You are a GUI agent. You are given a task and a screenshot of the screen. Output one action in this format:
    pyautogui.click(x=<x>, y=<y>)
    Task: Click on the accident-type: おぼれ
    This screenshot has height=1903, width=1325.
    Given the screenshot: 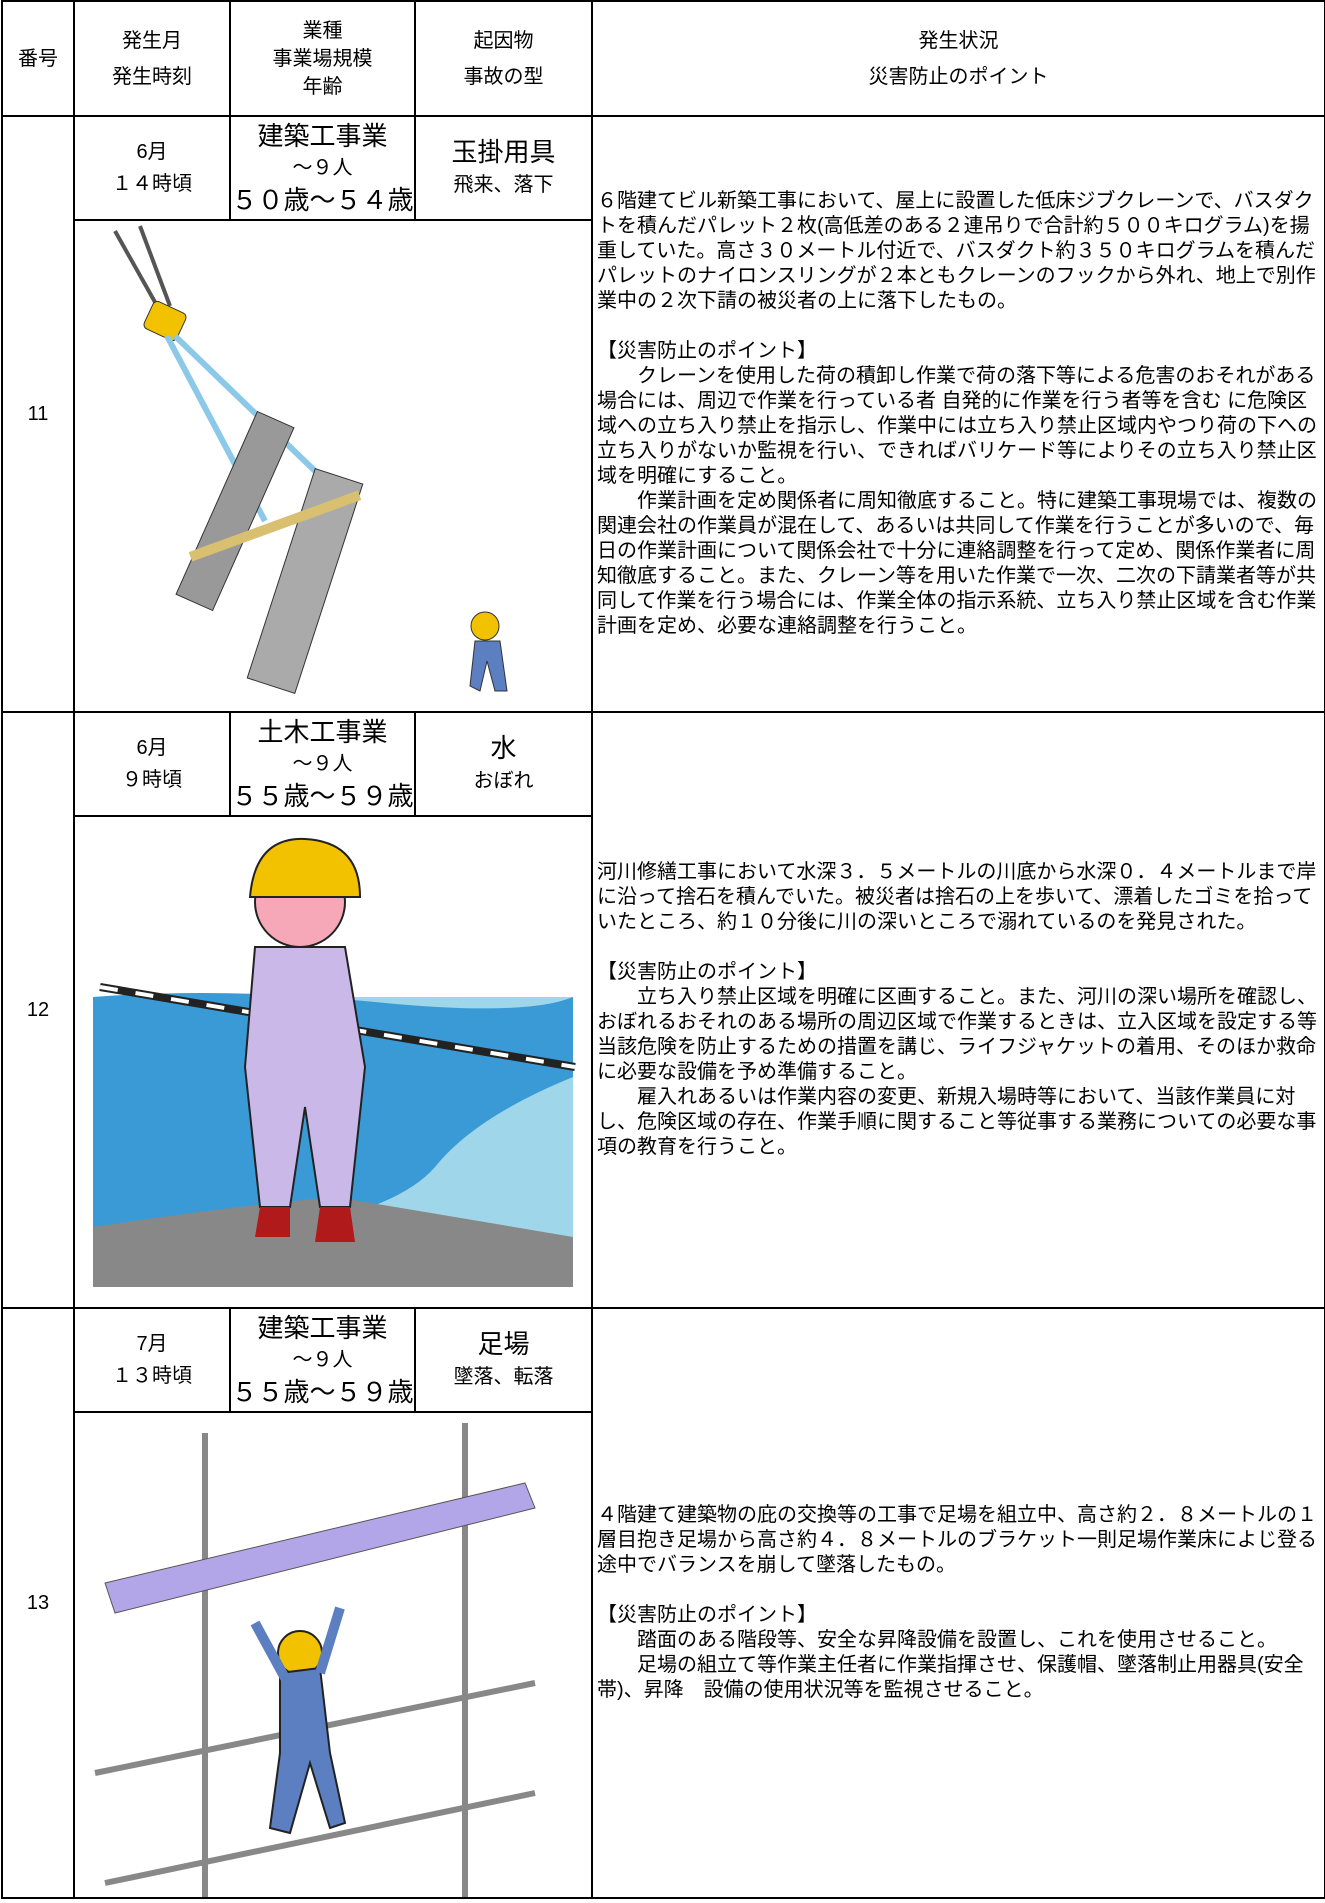 What is the action you would take?
    pyautogui.click(x=503, y=781)
    